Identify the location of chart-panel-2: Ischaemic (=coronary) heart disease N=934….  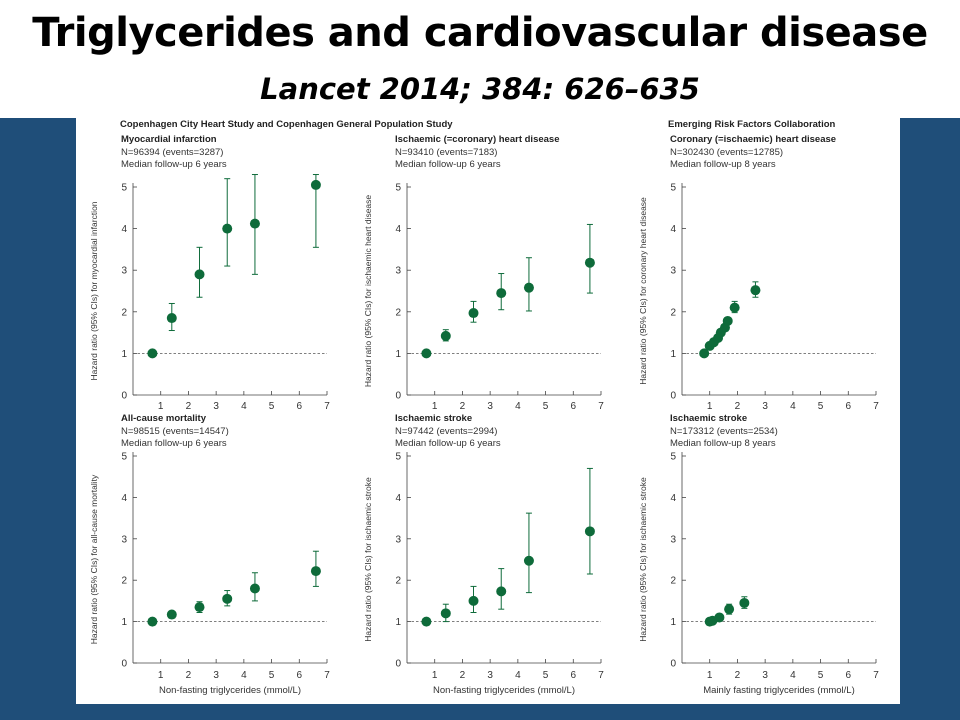
(483, 273).